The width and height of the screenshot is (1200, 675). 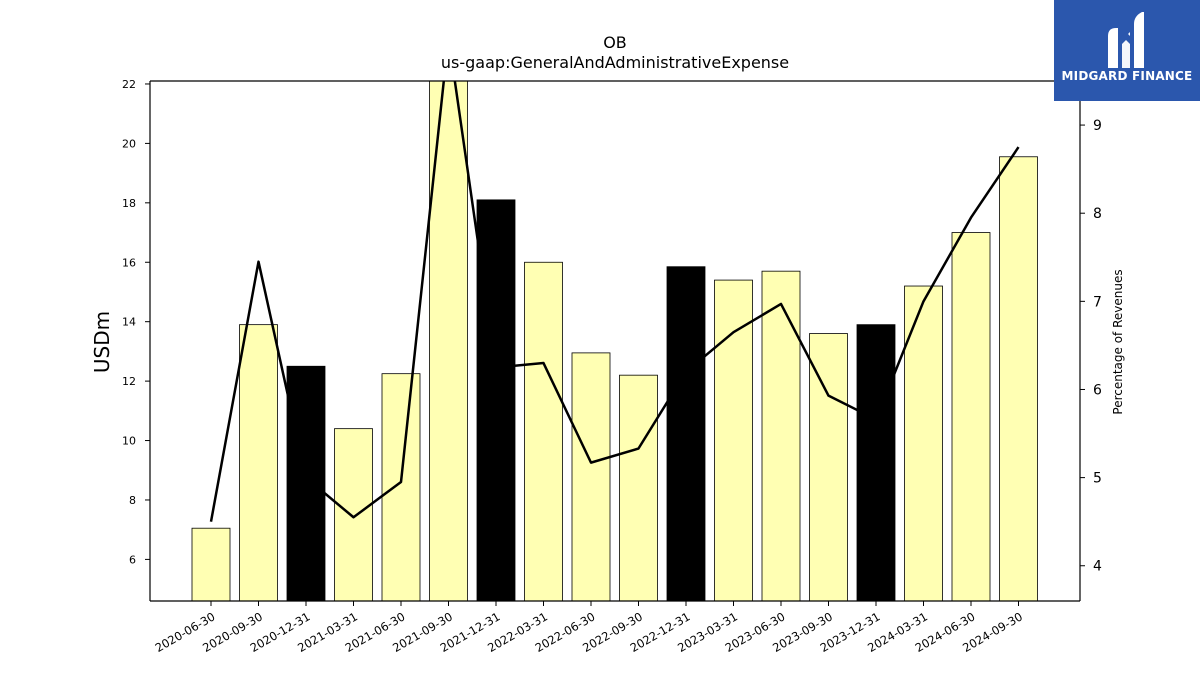 I want to click on y-tick-label: 12, so click(x=129, y=381).